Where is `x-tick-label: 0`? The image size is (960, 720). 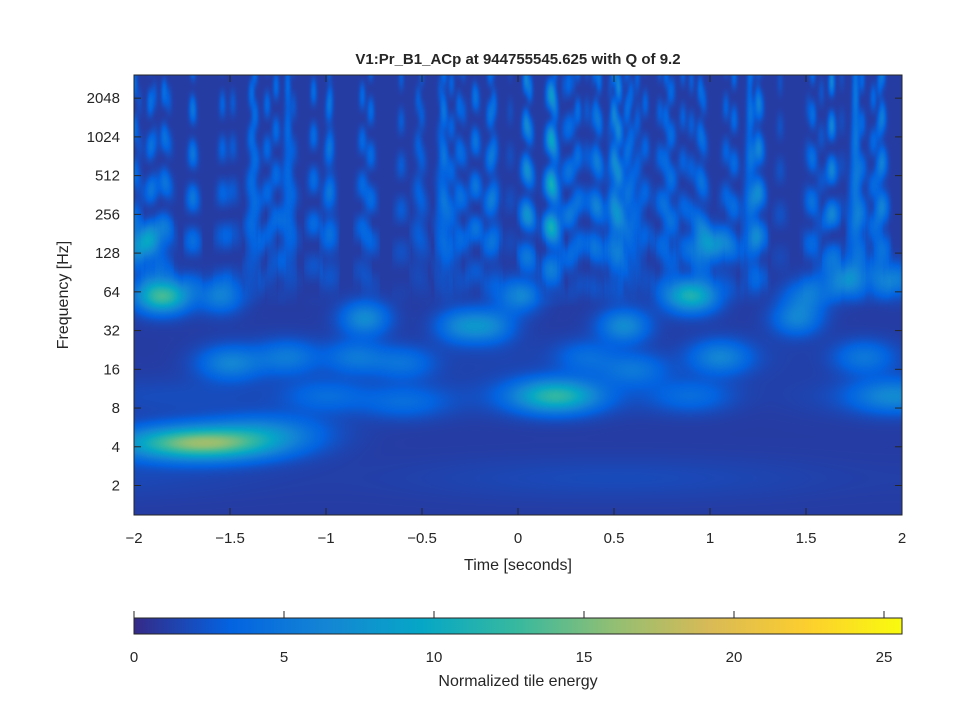 x-tick-label: 0 is located at coordinates (518, 538).